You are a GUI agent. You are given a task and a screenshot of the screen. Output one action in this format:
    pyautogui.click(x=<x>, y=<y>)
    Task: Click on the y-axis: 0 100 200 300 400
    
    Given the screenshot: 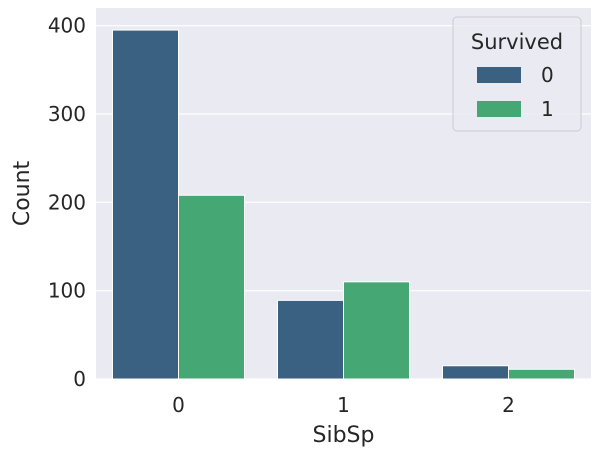 What is the action you would take?
    pyautogui.click(x=67, y=202)
    